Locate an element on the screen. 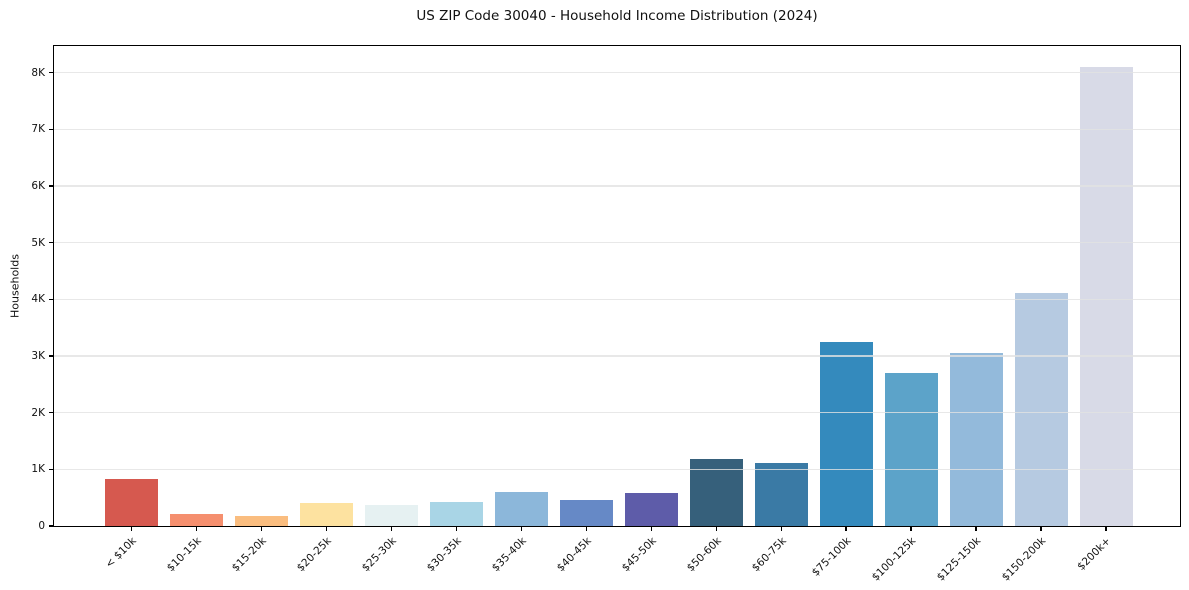 This screenshot has height=590, width=1189. y-tick-label: 4K is located at coordinates (38, 299).